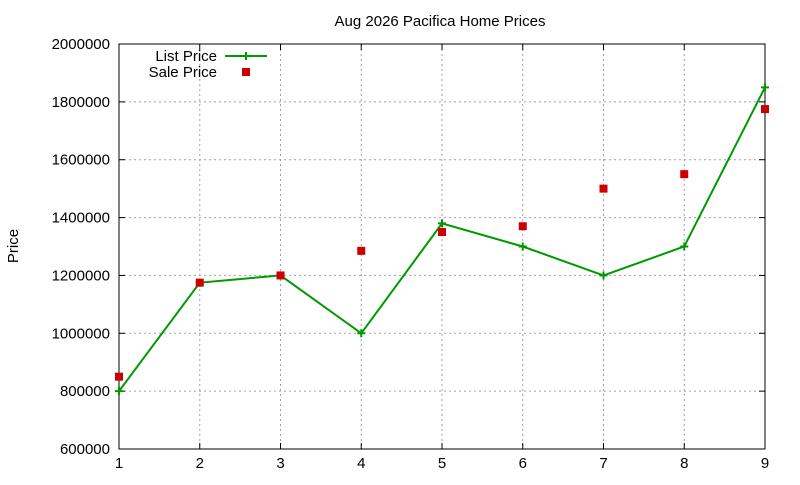  I want to click on y-tick-label: 1200000, so click(81, 275).